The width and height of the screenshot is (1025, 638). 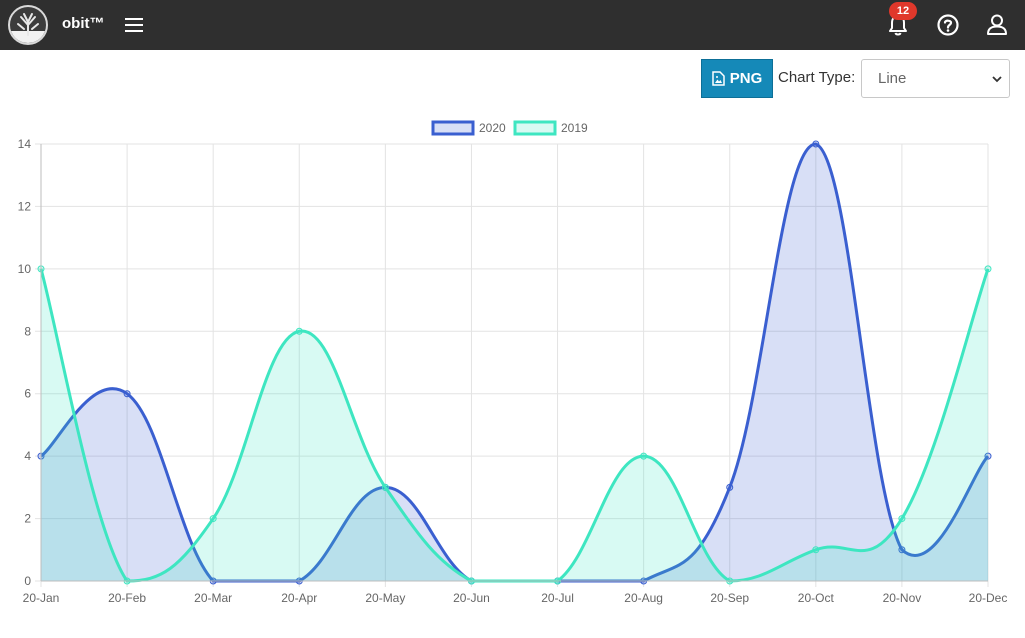 What do you see at coordinates (997, 79) in the screenshot?
I see `chevron-down-icon` at bounding box center [997, 79].